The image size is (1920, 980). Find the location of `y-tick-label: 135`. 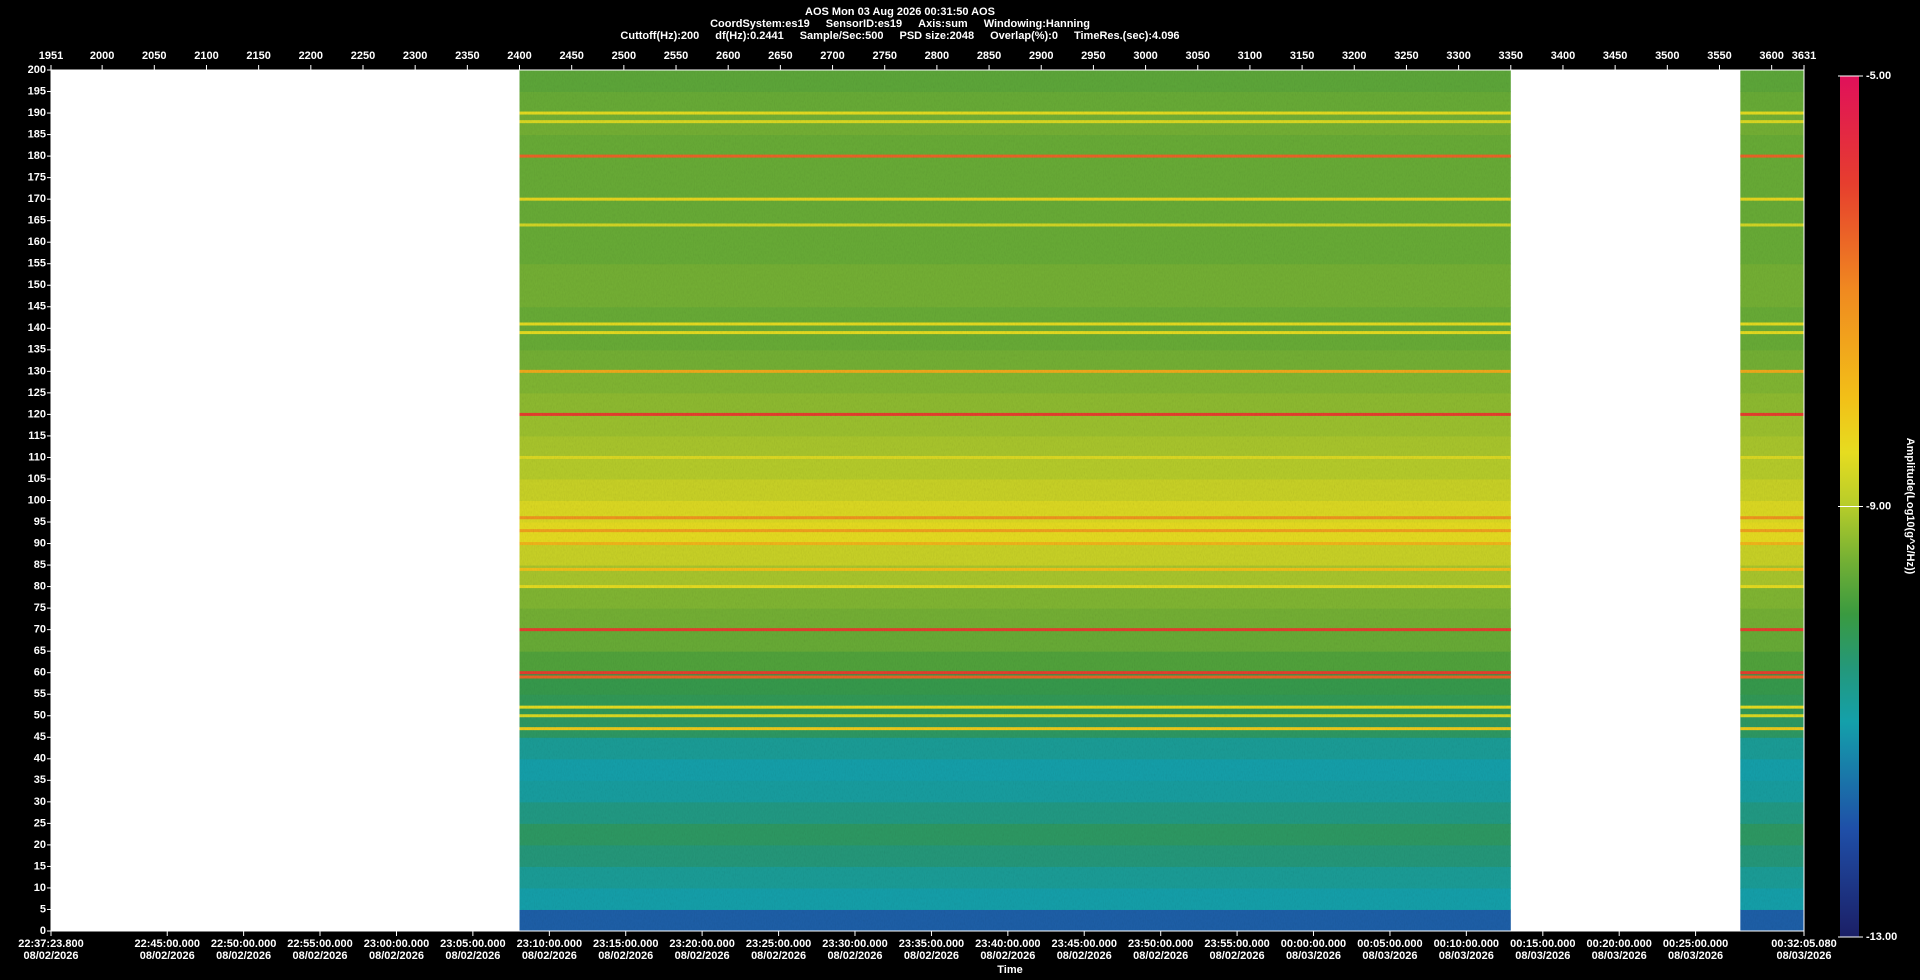

y-tick-label: 135 is located at coordinates (37, 350).